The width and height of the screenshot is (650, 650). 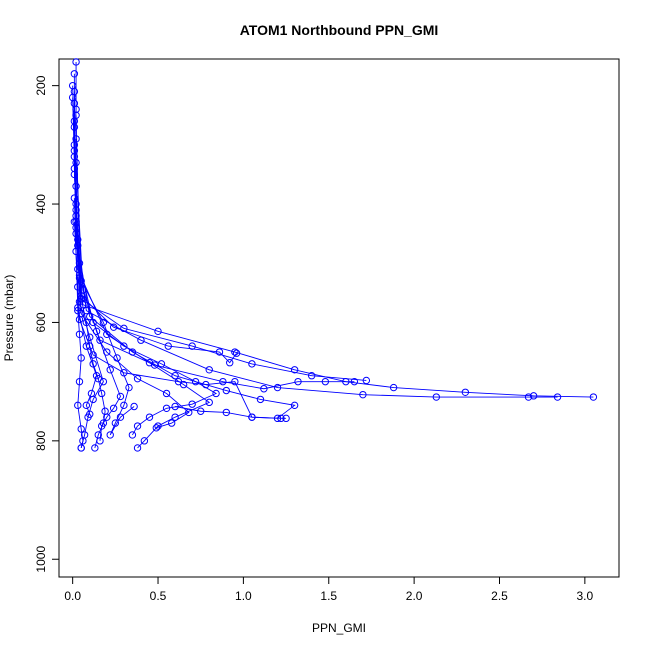 I want to click on x-axis: 0.0 0.5 1.0 1.5 2.0 2.5 3.0, so click(x=329, y=589).